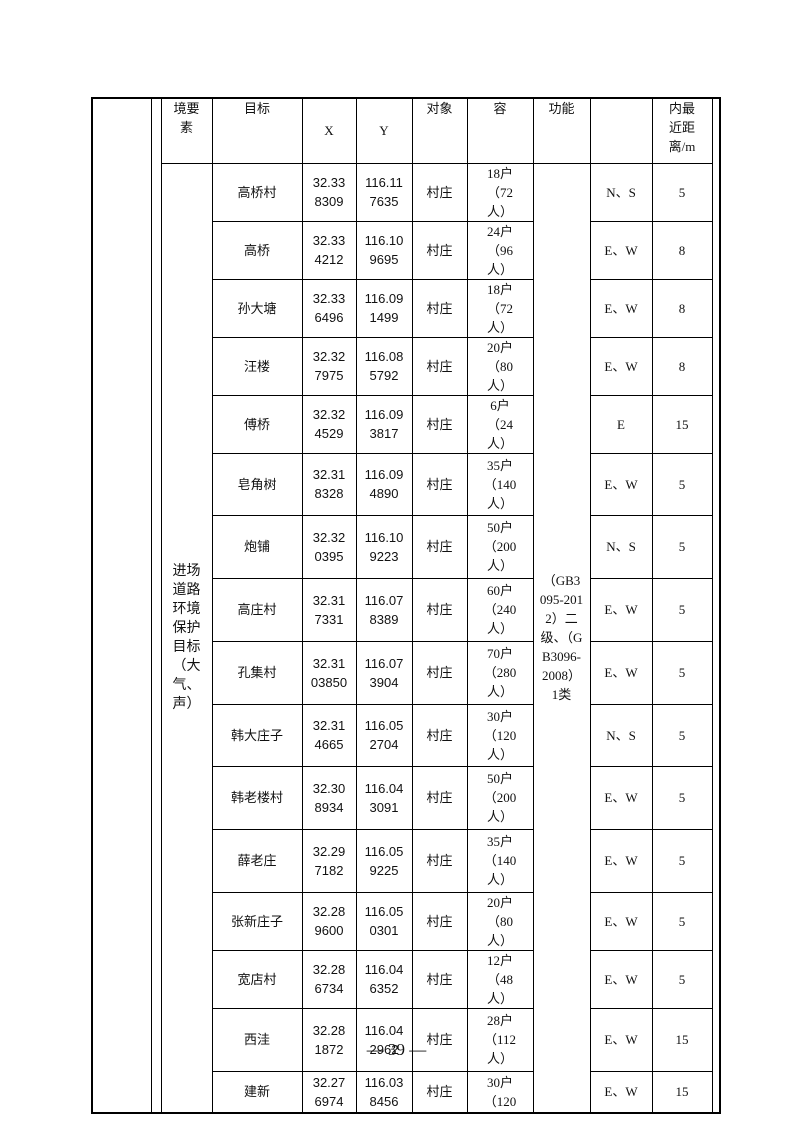  I want to click on coord-x: 32.289600, so click(329, 921).